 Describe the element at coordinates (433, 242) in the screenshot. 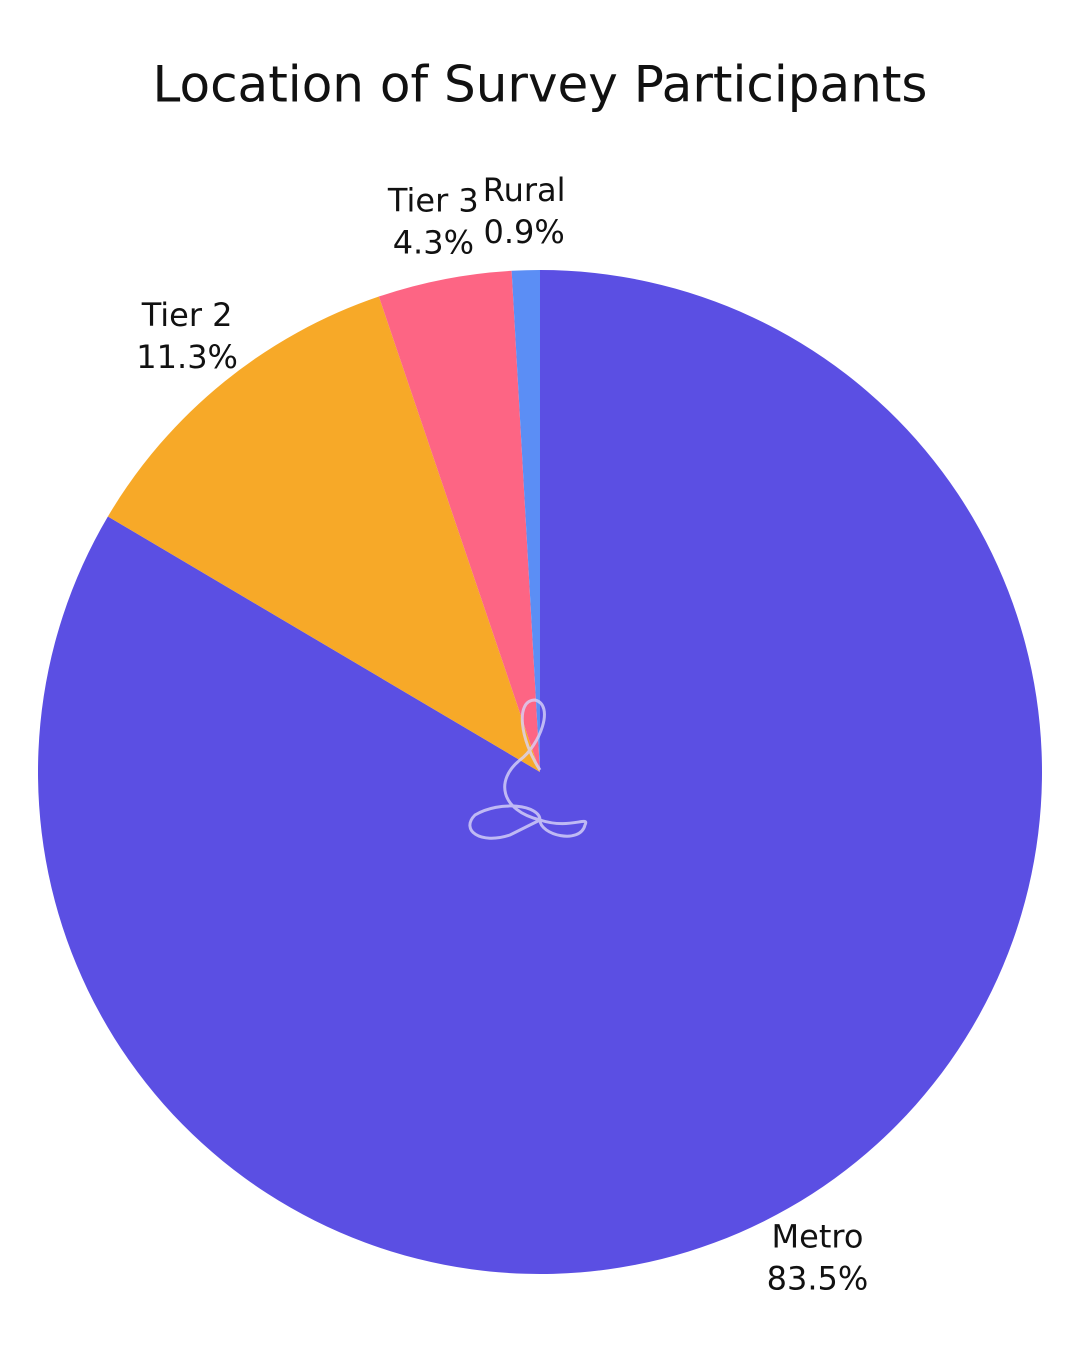

I see `slice-value-label: 4.3%` at that location.